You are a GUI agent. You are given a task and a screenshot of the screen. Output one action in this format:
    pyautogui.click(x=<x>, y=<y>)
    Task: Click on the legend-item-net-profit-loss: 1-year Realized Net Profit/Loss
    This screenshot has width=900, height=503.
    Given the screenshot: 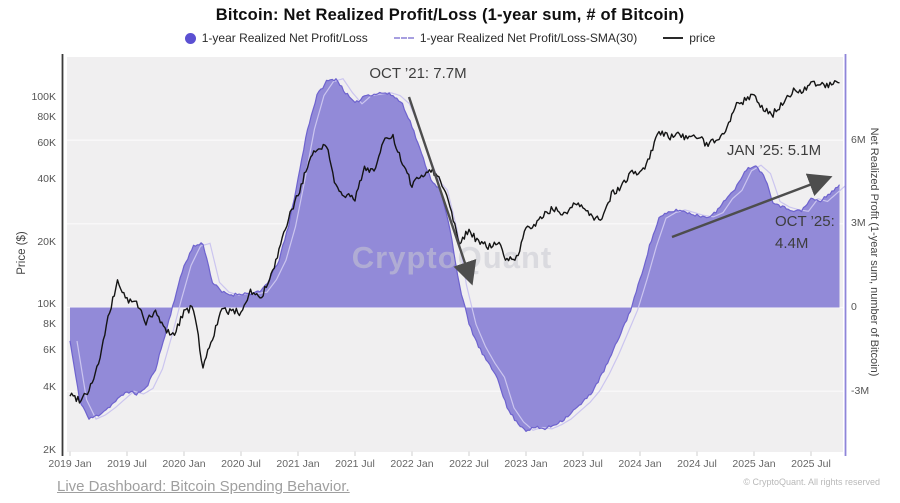 What is the action you would take?
    pyautogui.click(x=276, y=38)
    